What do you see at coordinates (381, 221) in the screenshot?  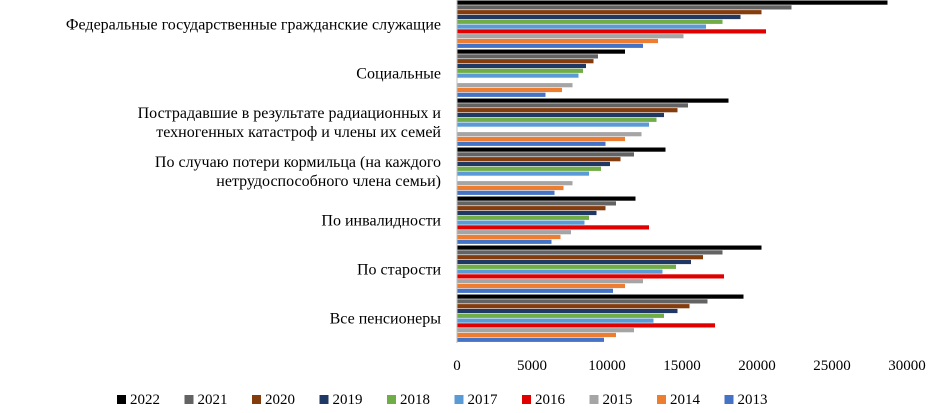 I see `category-label: По инвалидности` at bounding box center [381, 221].